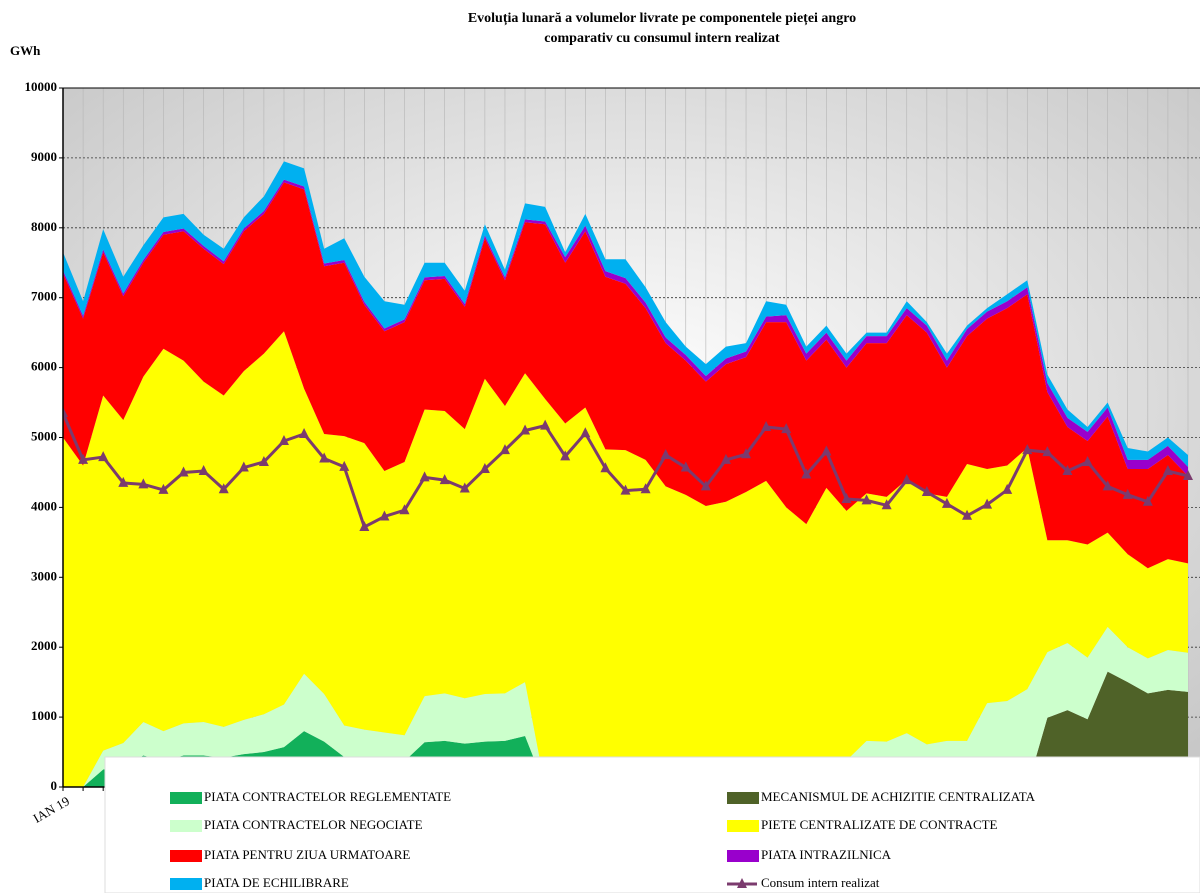 The height and width of the screenshot is (893, 1200). I want to click on legend-label: PIATA PENTRU ZIUA URMATOARE, so click(307, 854).